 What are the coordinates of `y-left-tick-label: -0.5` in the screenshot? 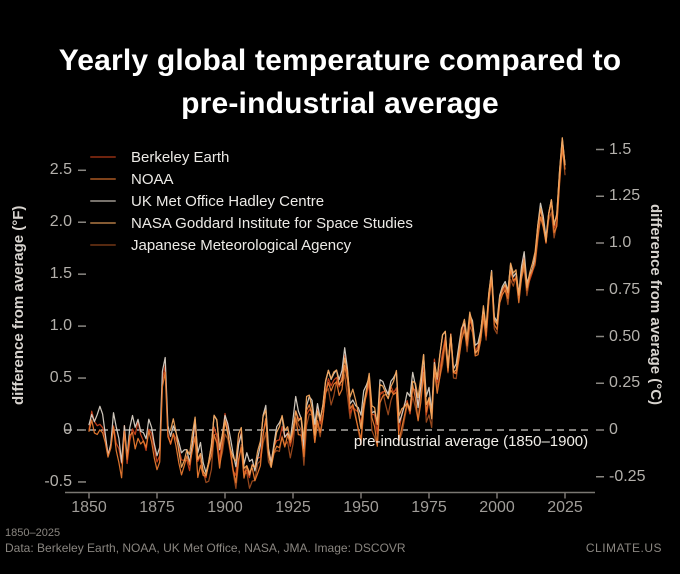 It's located at (58, 481).